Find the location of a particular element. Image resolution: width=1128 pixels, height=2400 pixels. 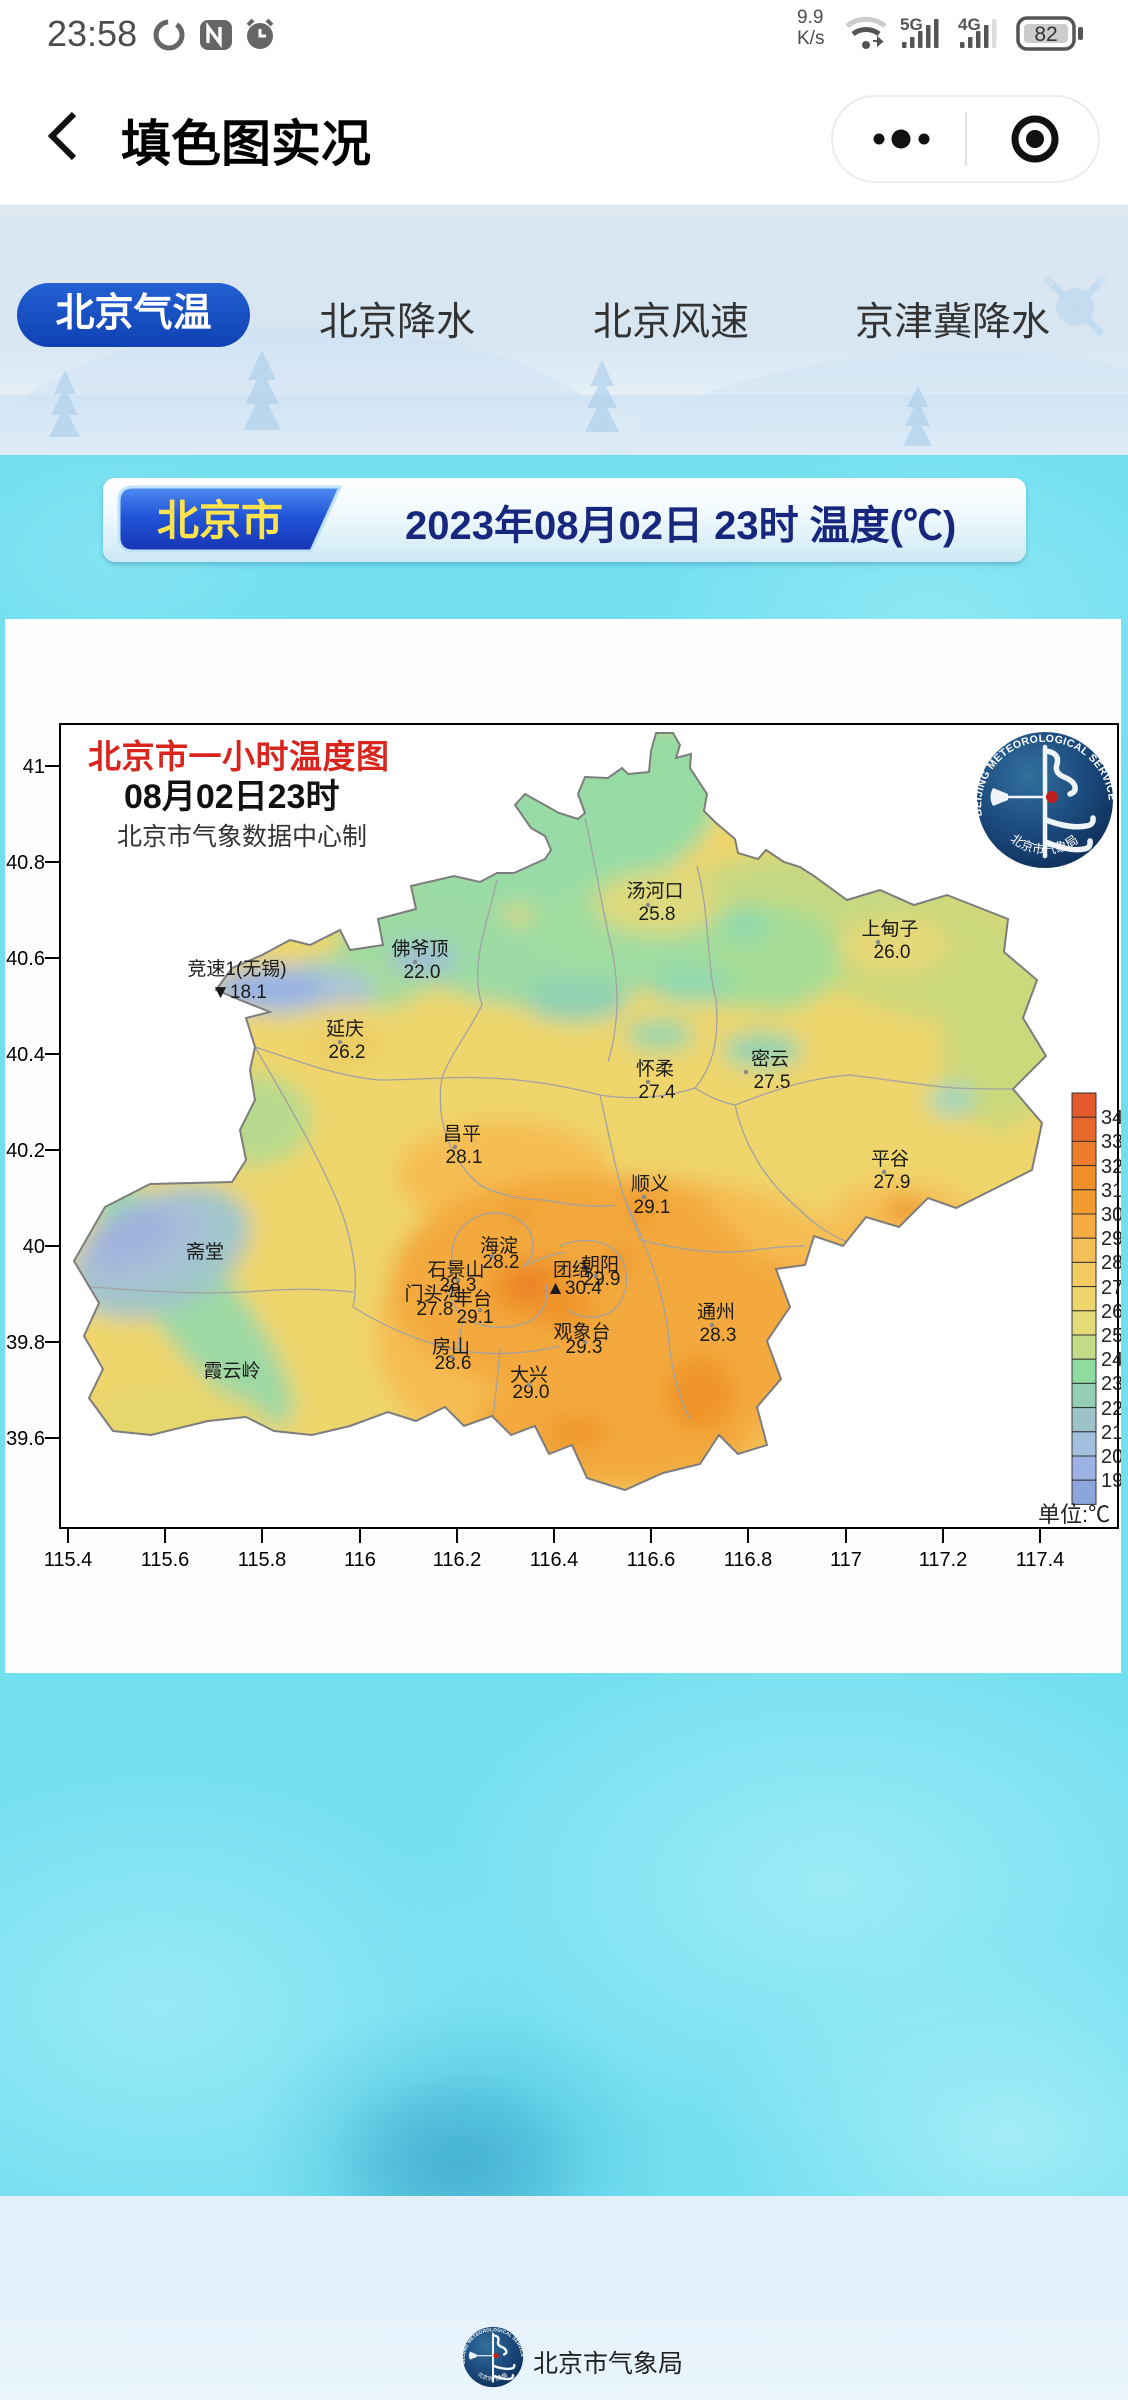

svg-text: 团结 is located at coordinates (572, 1270).